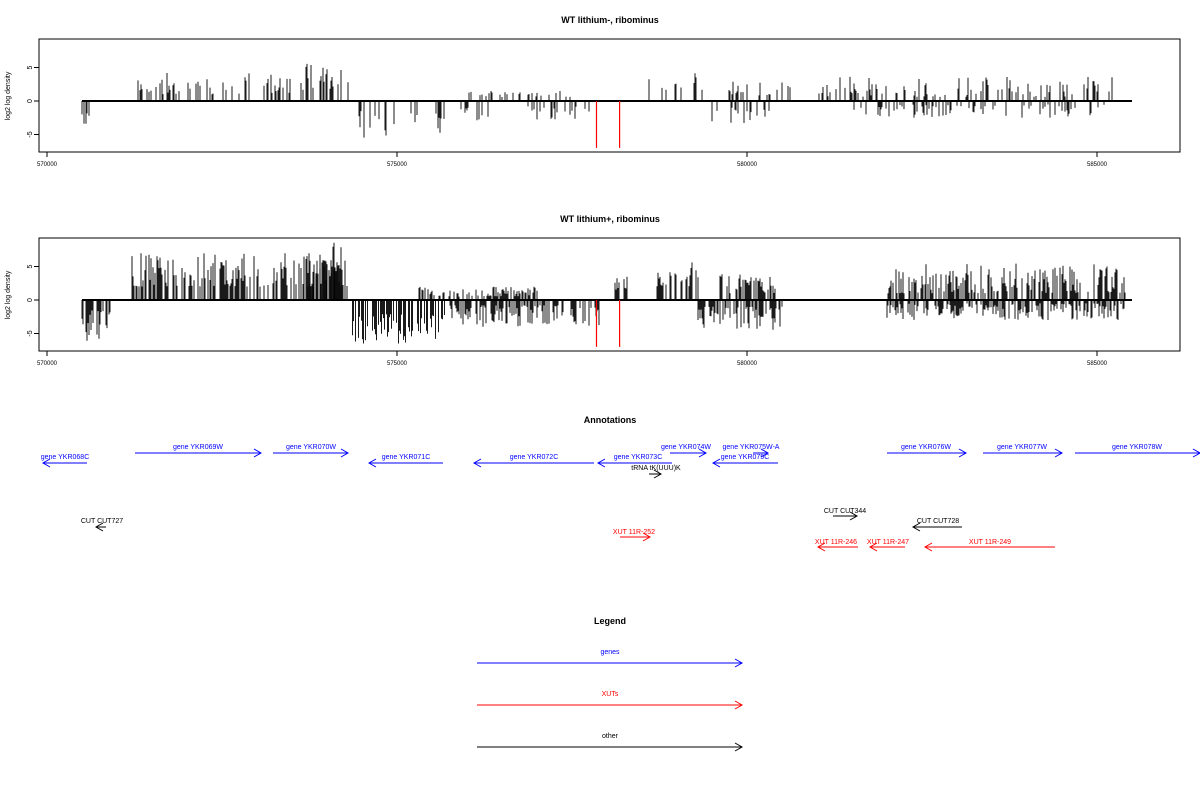 This screenshot has width=1200, height=800. I want to click on panel-title: WT lithium+, ribominus, so click(610, 219).